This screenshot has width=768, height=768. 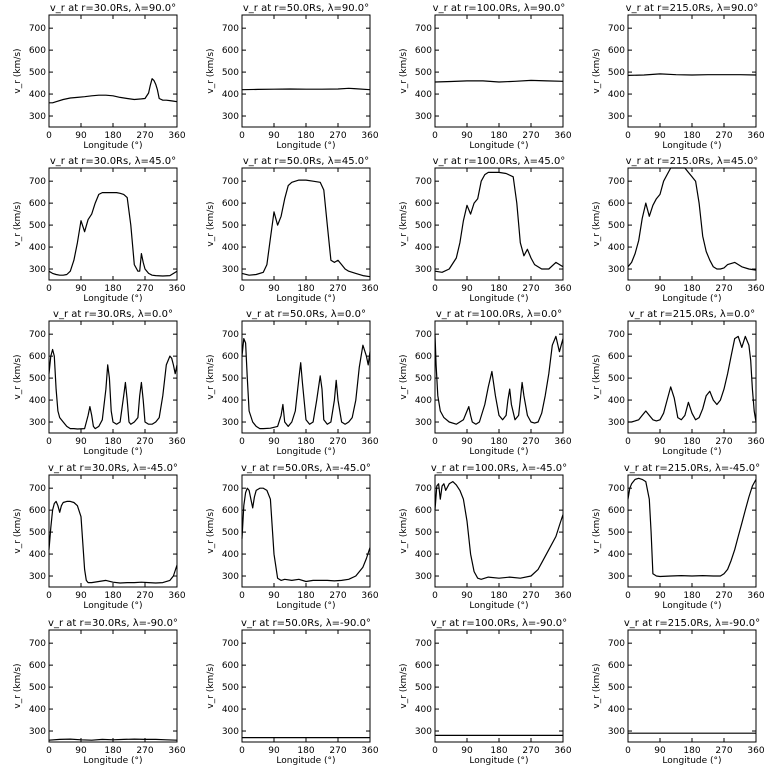 I want to click on plot-title: v_r at r=100.0Rs, λ=90.0°, so click(x=499, y=8).